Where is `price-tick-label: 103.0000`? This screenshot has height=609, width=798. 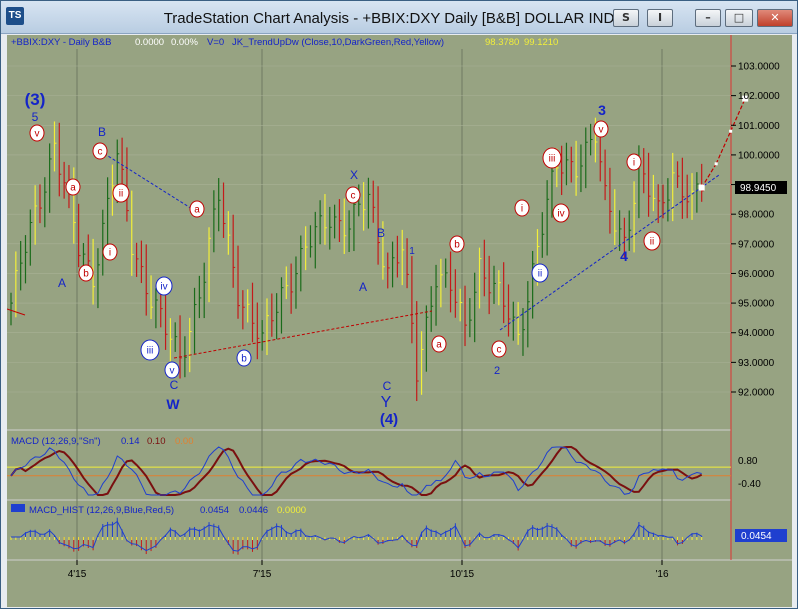 price-tick-label: 103.0000 is located at coordinates (759, 67).